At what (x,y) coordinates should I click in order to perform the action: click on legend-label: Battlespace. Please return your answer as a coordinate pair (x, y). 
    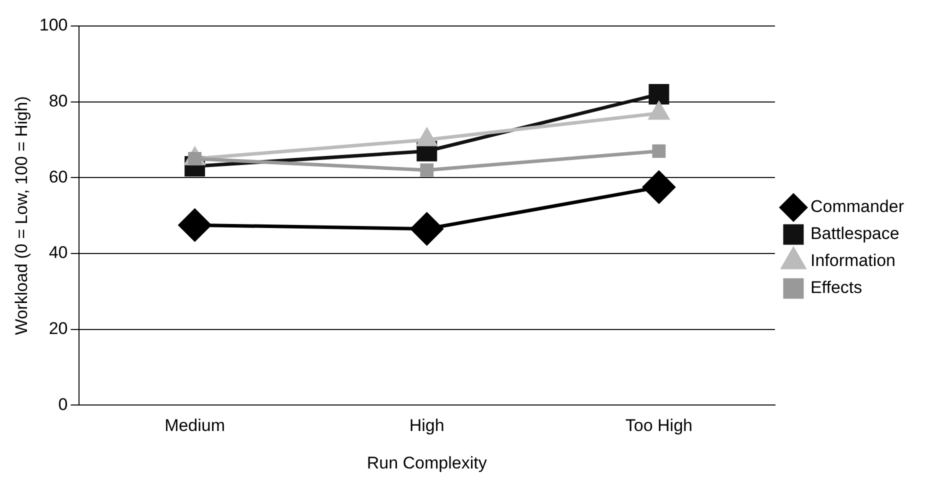
    Looking at the image, I should click on (855, 234).